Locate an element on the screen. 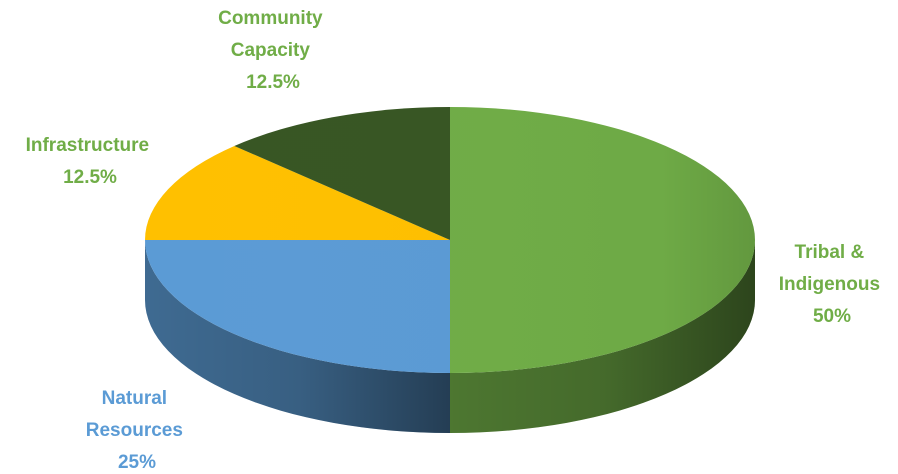 The image size is (898, 474). slice-label-natural-resources-line1: Natural is located at coordinates (134, 398).